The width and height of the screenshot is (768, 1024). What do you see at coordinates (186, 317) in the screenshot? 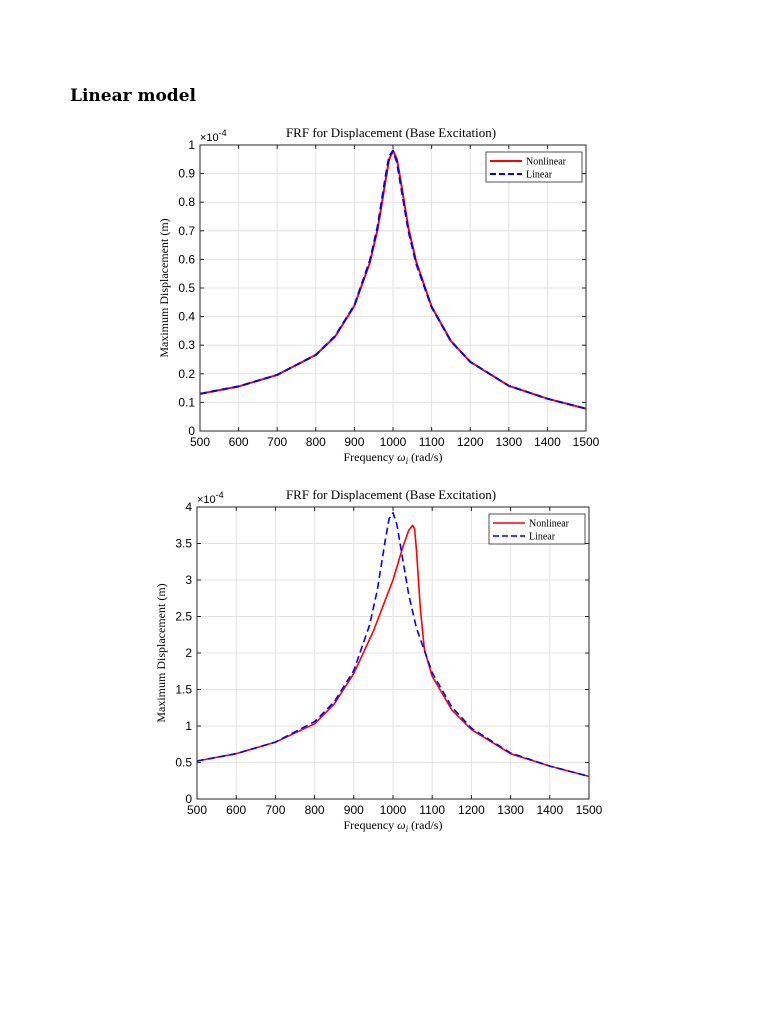
I see `y-tick-label: 0.4` at bounding box center [186, 317].